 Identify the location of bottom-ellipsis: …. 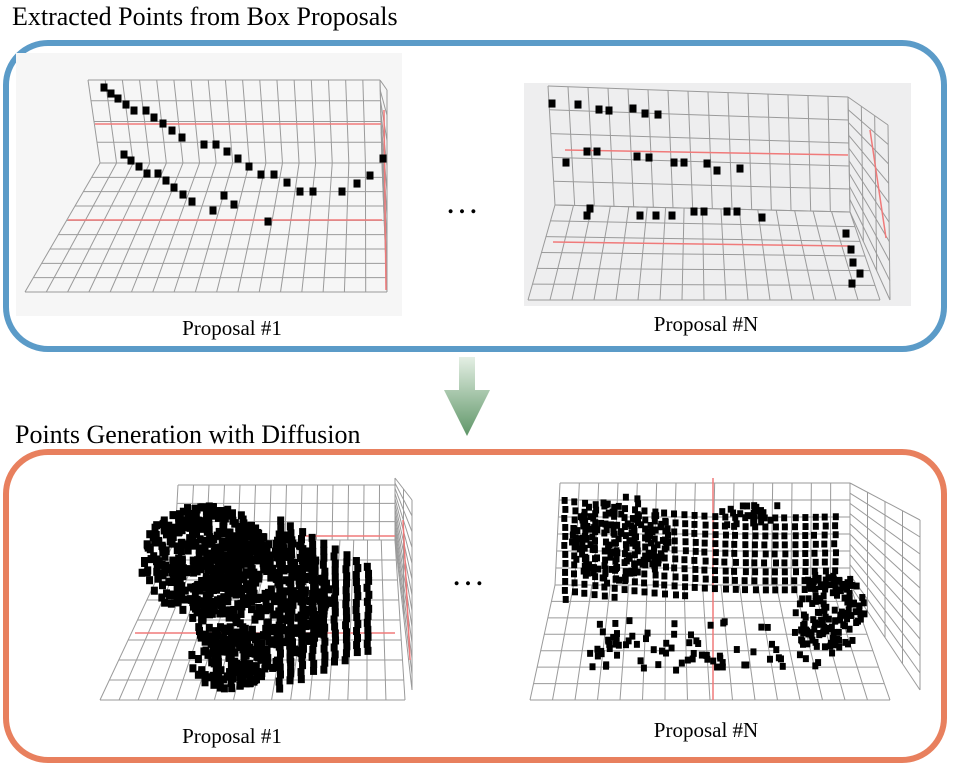
(470, 574).